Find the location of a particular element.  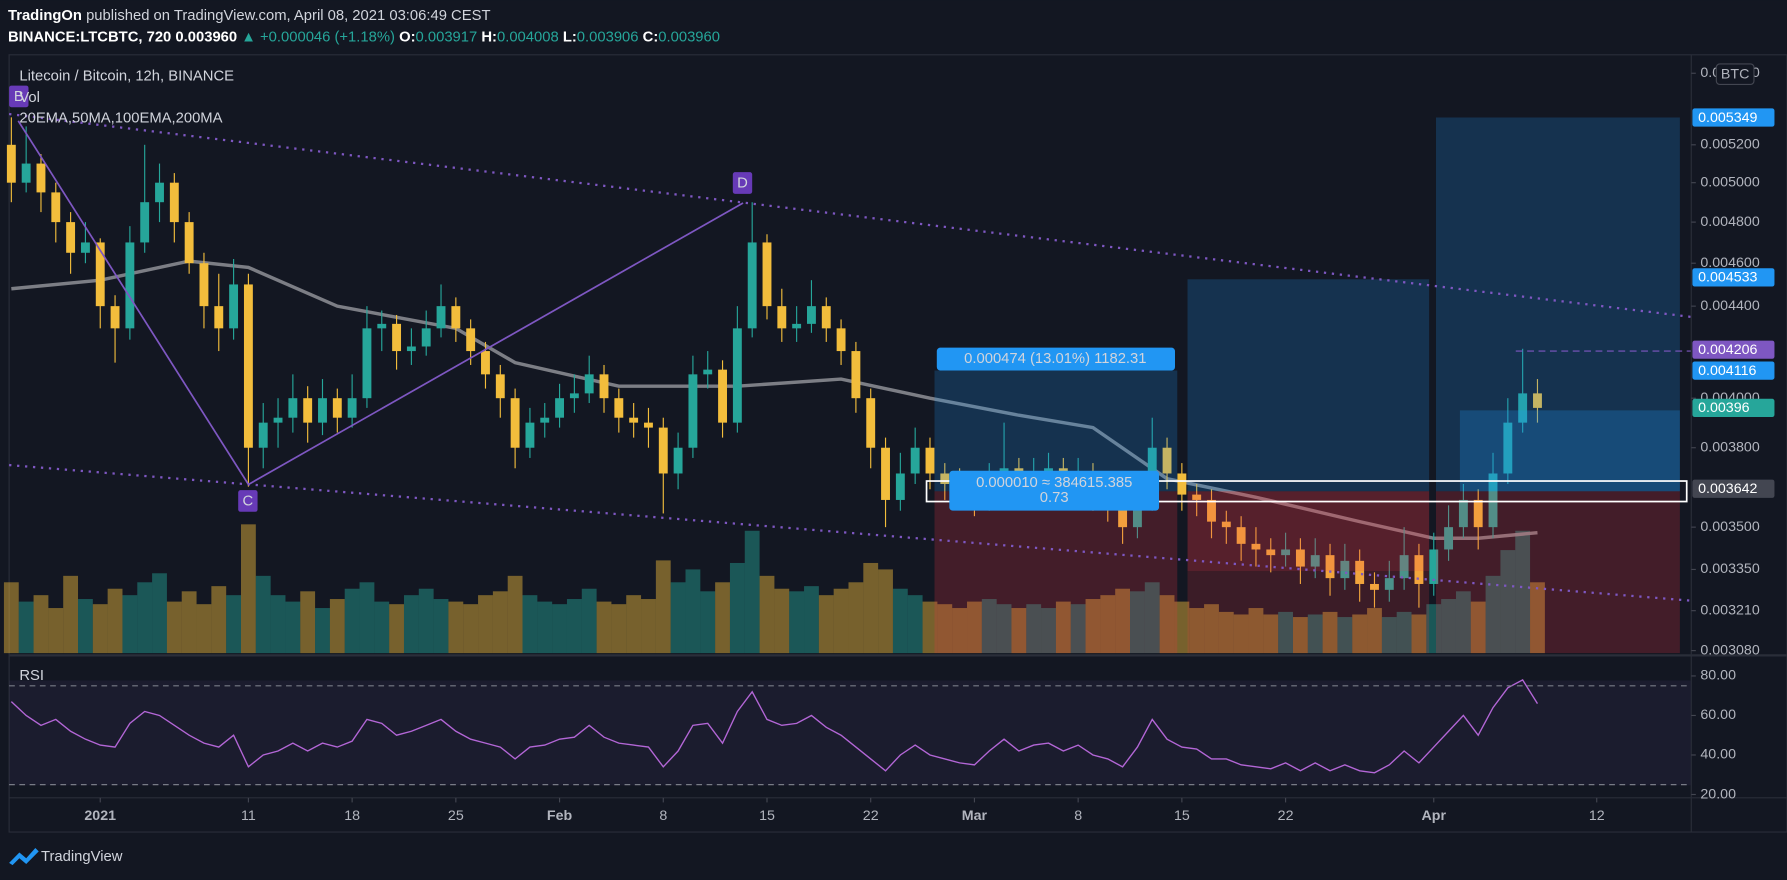

target-zone-inner is located at coordinates (1569, 451).